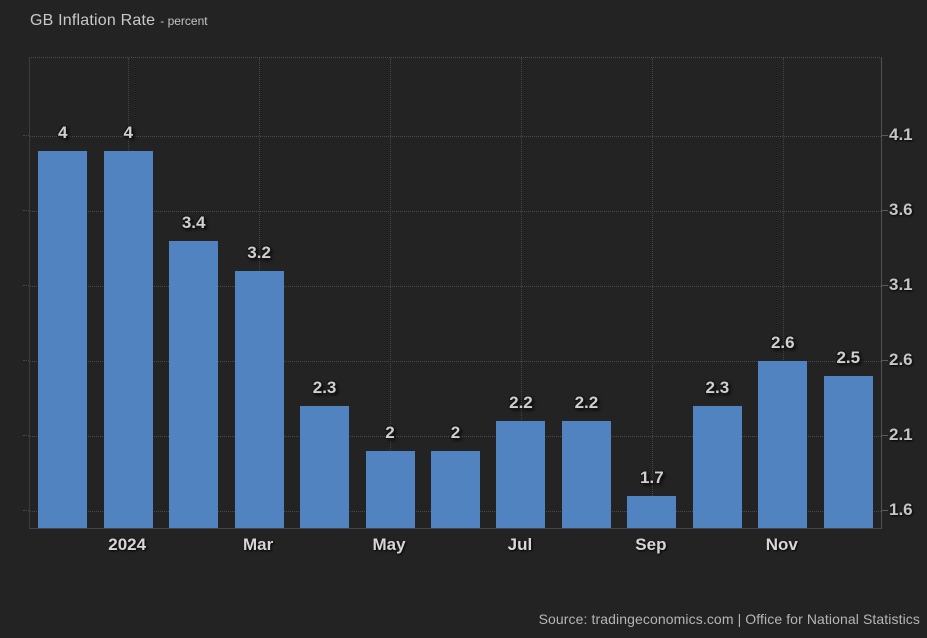  I want to click on bar-value-label: 1.7, so click(652, 478).